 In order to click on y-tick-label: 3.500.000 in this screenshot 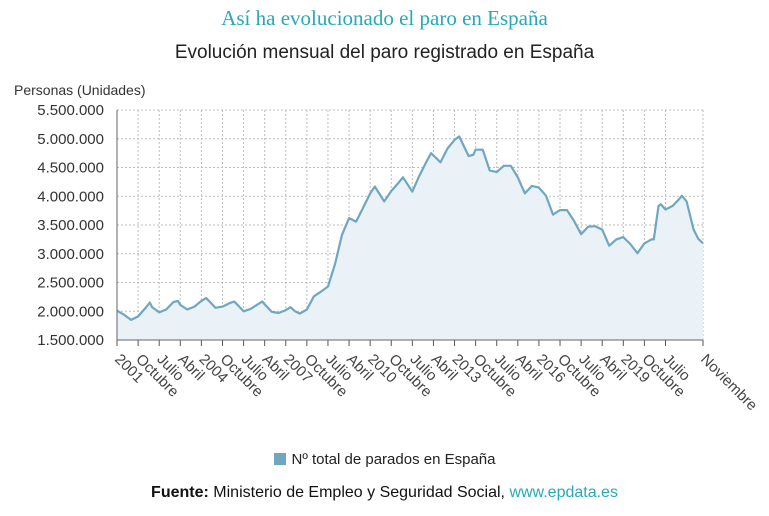, I will do `click(70, 225)`.